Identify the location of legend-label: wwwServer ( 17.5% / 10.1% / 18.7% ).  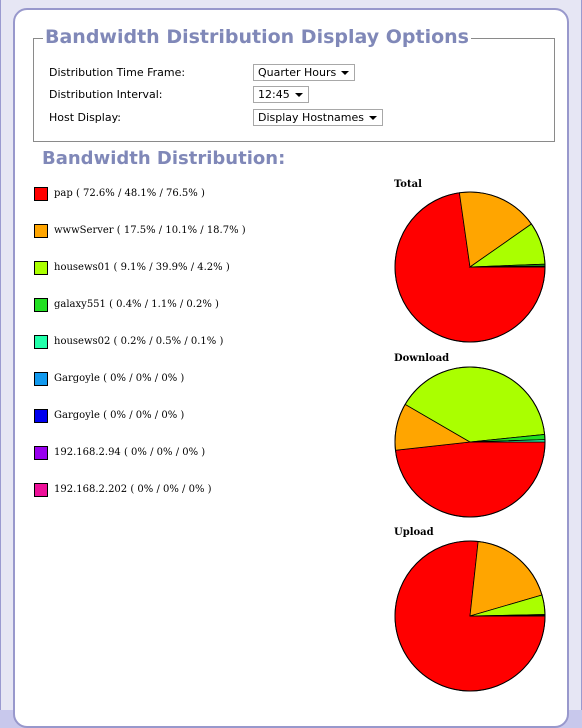
(150, 231).